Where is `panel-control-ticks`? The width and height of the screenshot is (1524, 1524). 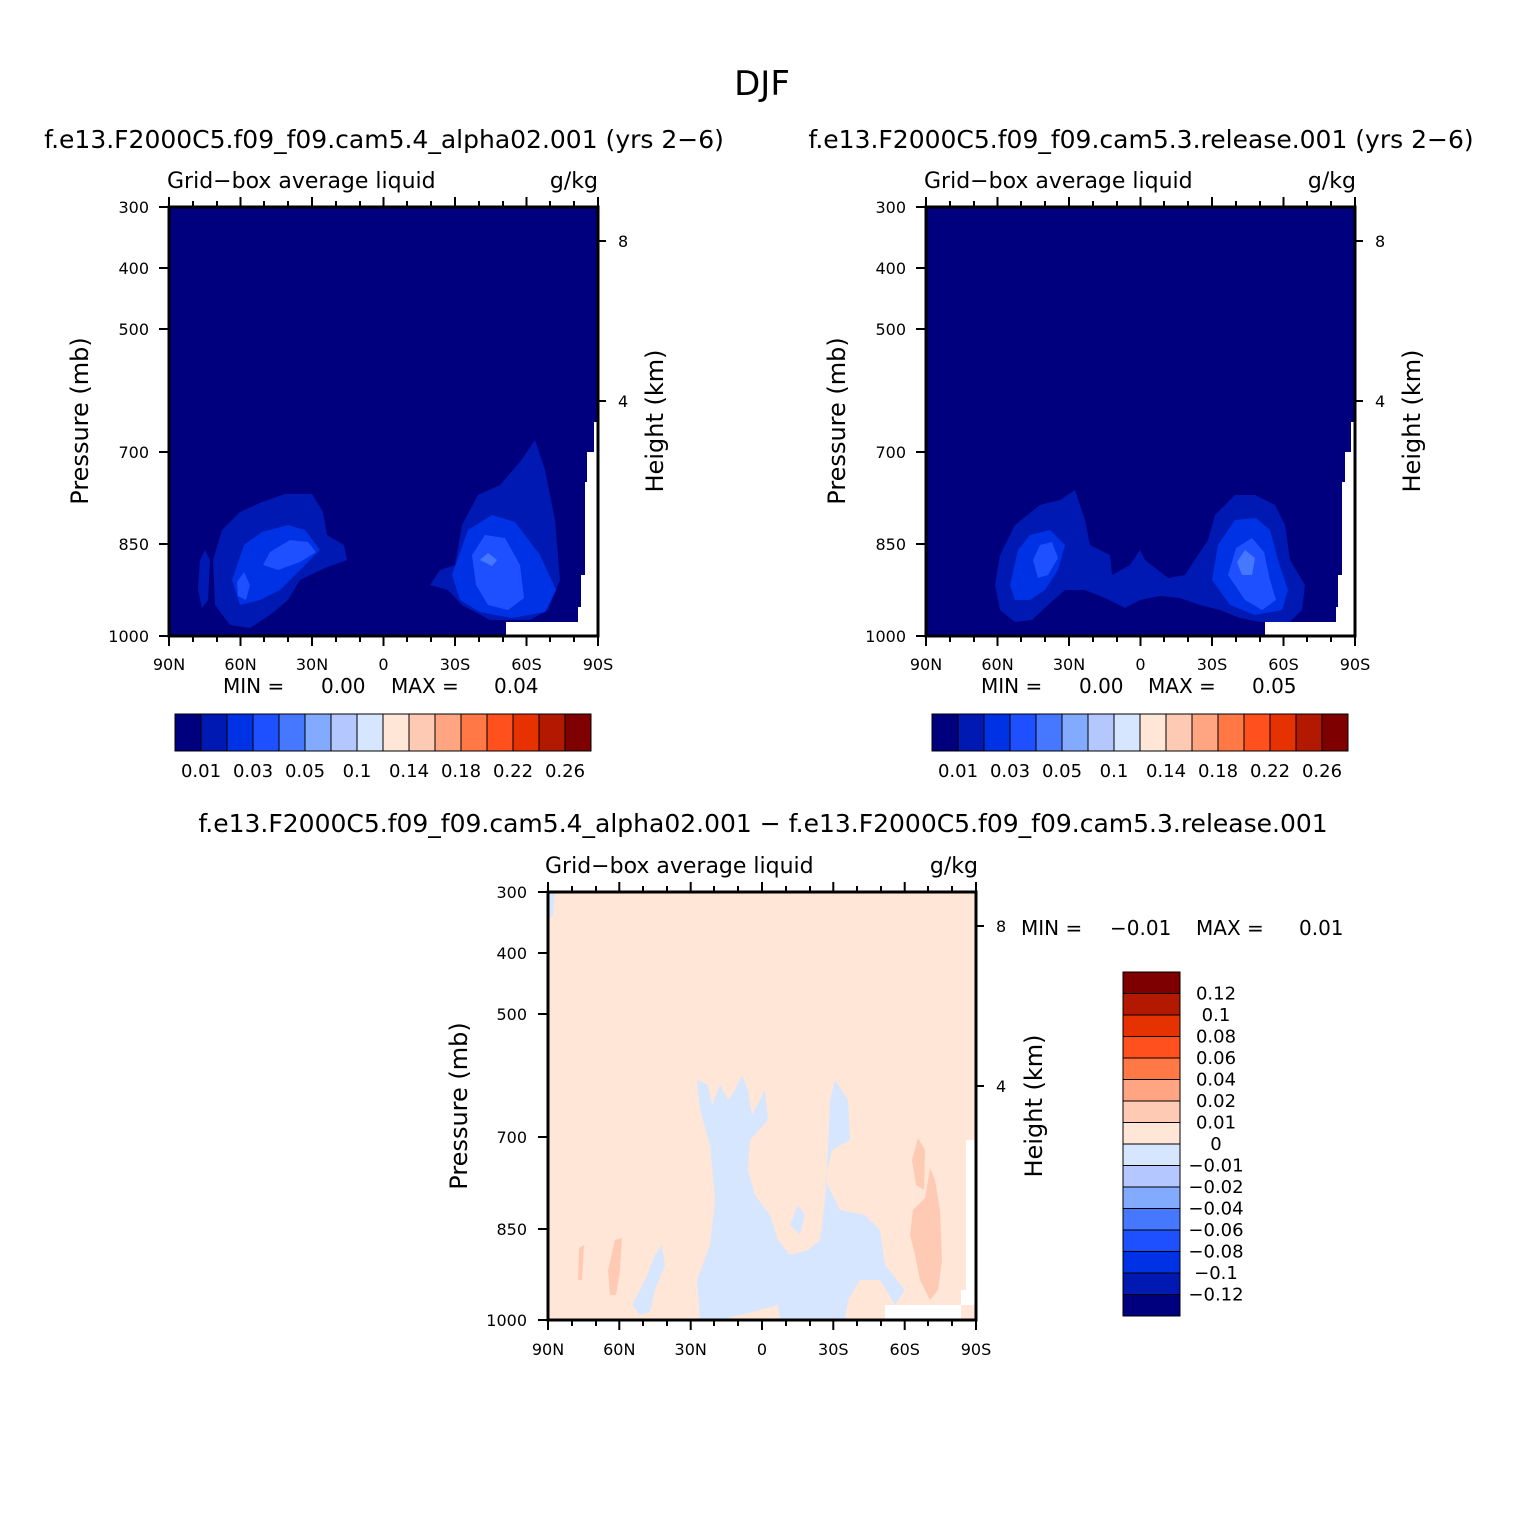 panel-control-ticks is located at coordinates (1139, 421).